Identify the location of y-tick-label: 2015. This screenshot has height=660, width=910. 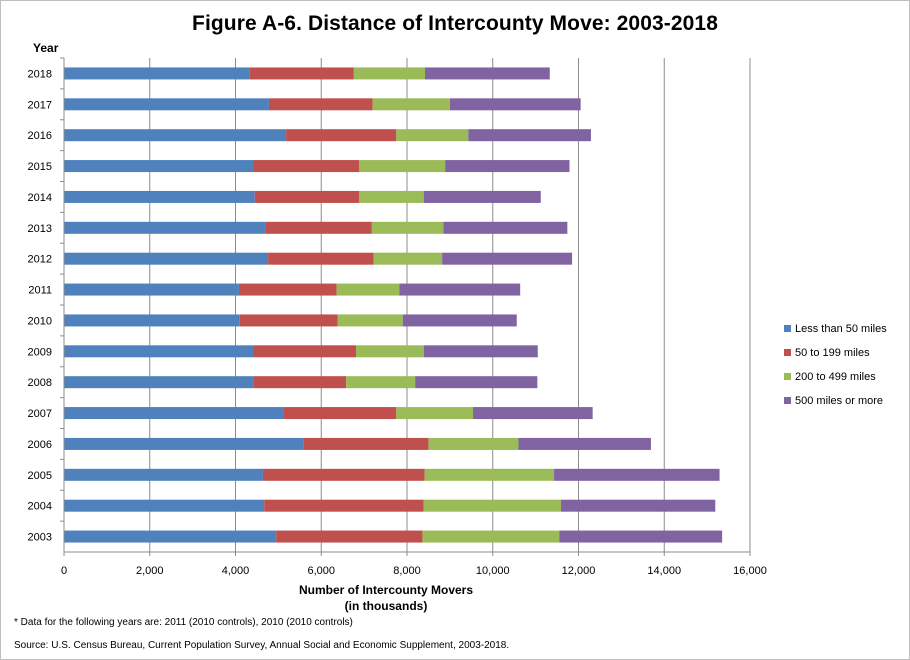
(40, 167).